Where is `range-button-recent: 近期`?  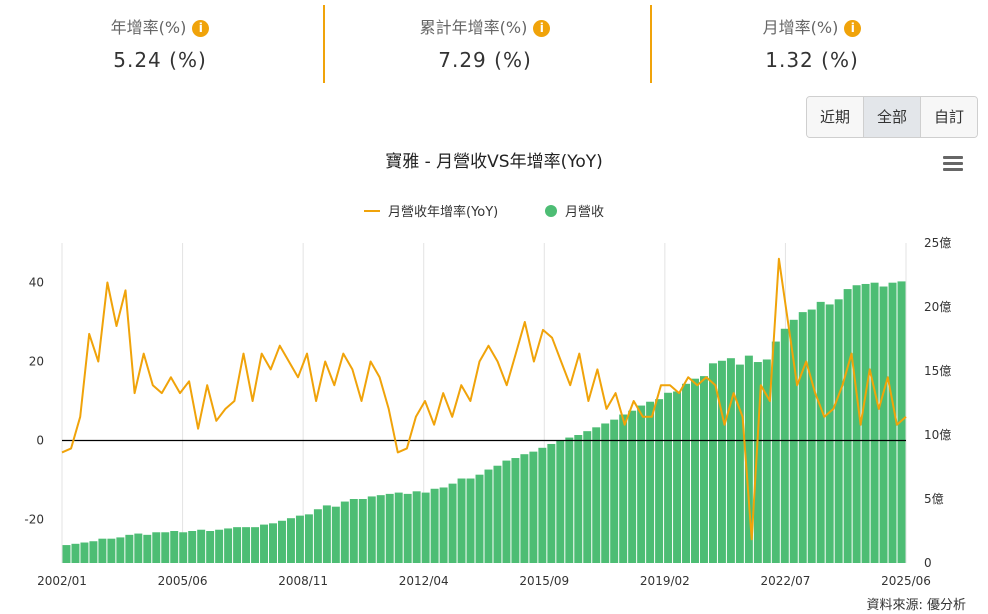 range-button-recent: 近期 is located at coordinates (835, 117).